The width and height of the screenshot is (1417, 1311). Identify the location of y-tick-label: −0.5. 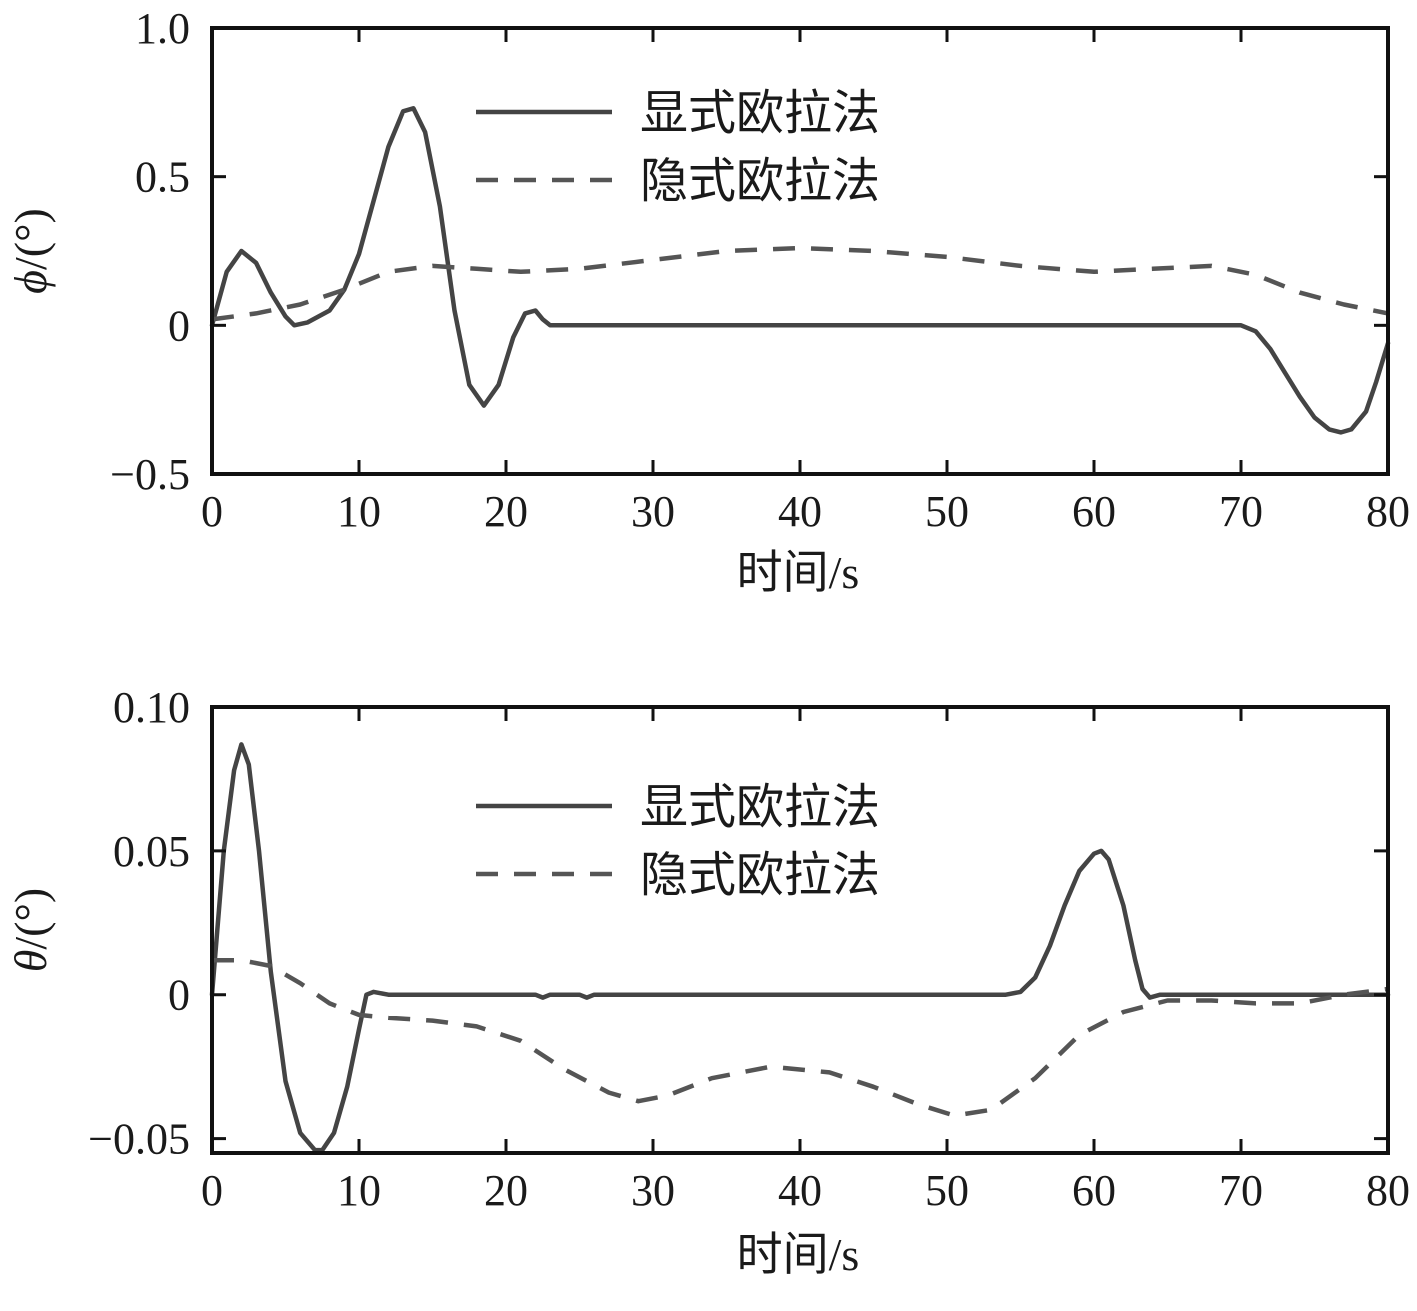
(150, 474).